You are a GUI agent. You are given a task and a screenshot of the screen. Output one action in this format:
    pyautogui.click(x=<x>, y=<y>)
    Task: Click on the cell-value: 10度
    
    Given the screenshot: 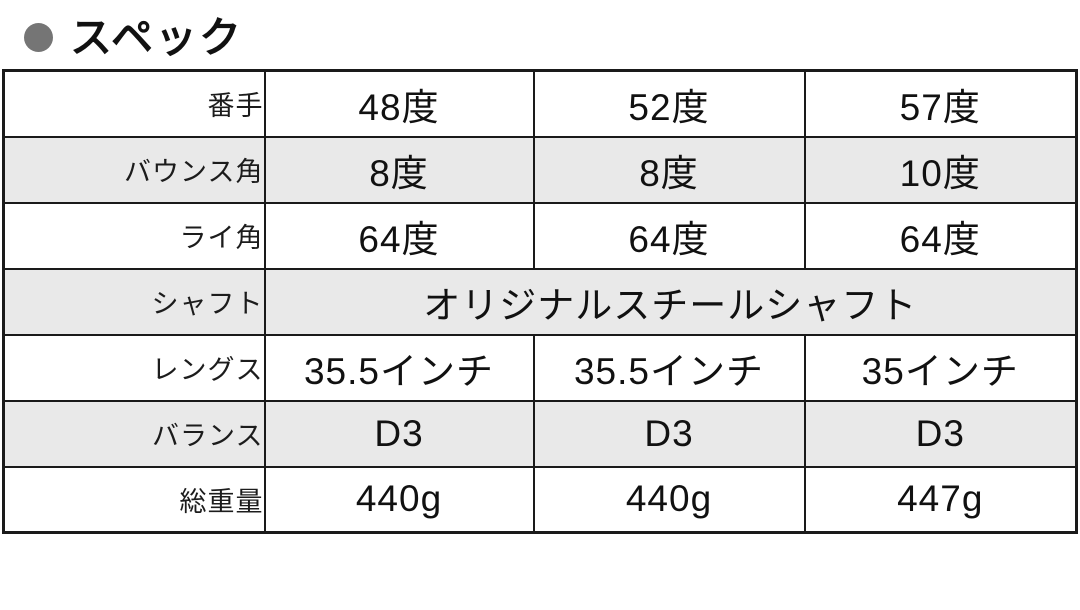 What is the action you would take?
    pyautogui.click(x=940, y=169)
    